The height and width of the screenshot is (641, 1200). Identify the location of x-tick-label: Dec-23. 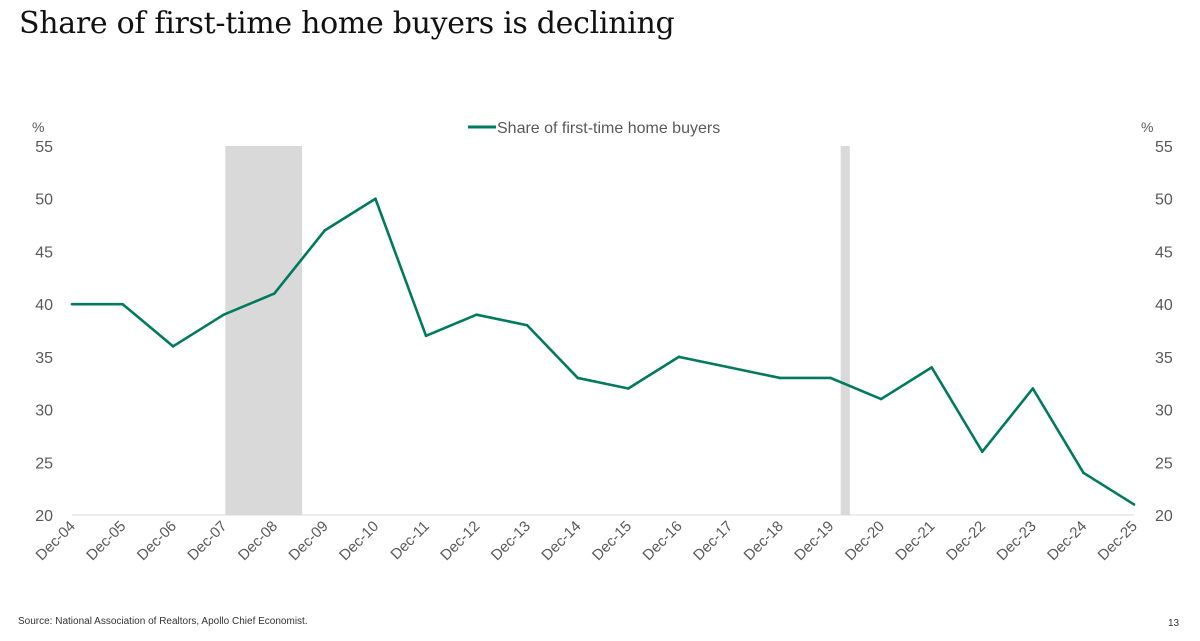
(1016, 541).